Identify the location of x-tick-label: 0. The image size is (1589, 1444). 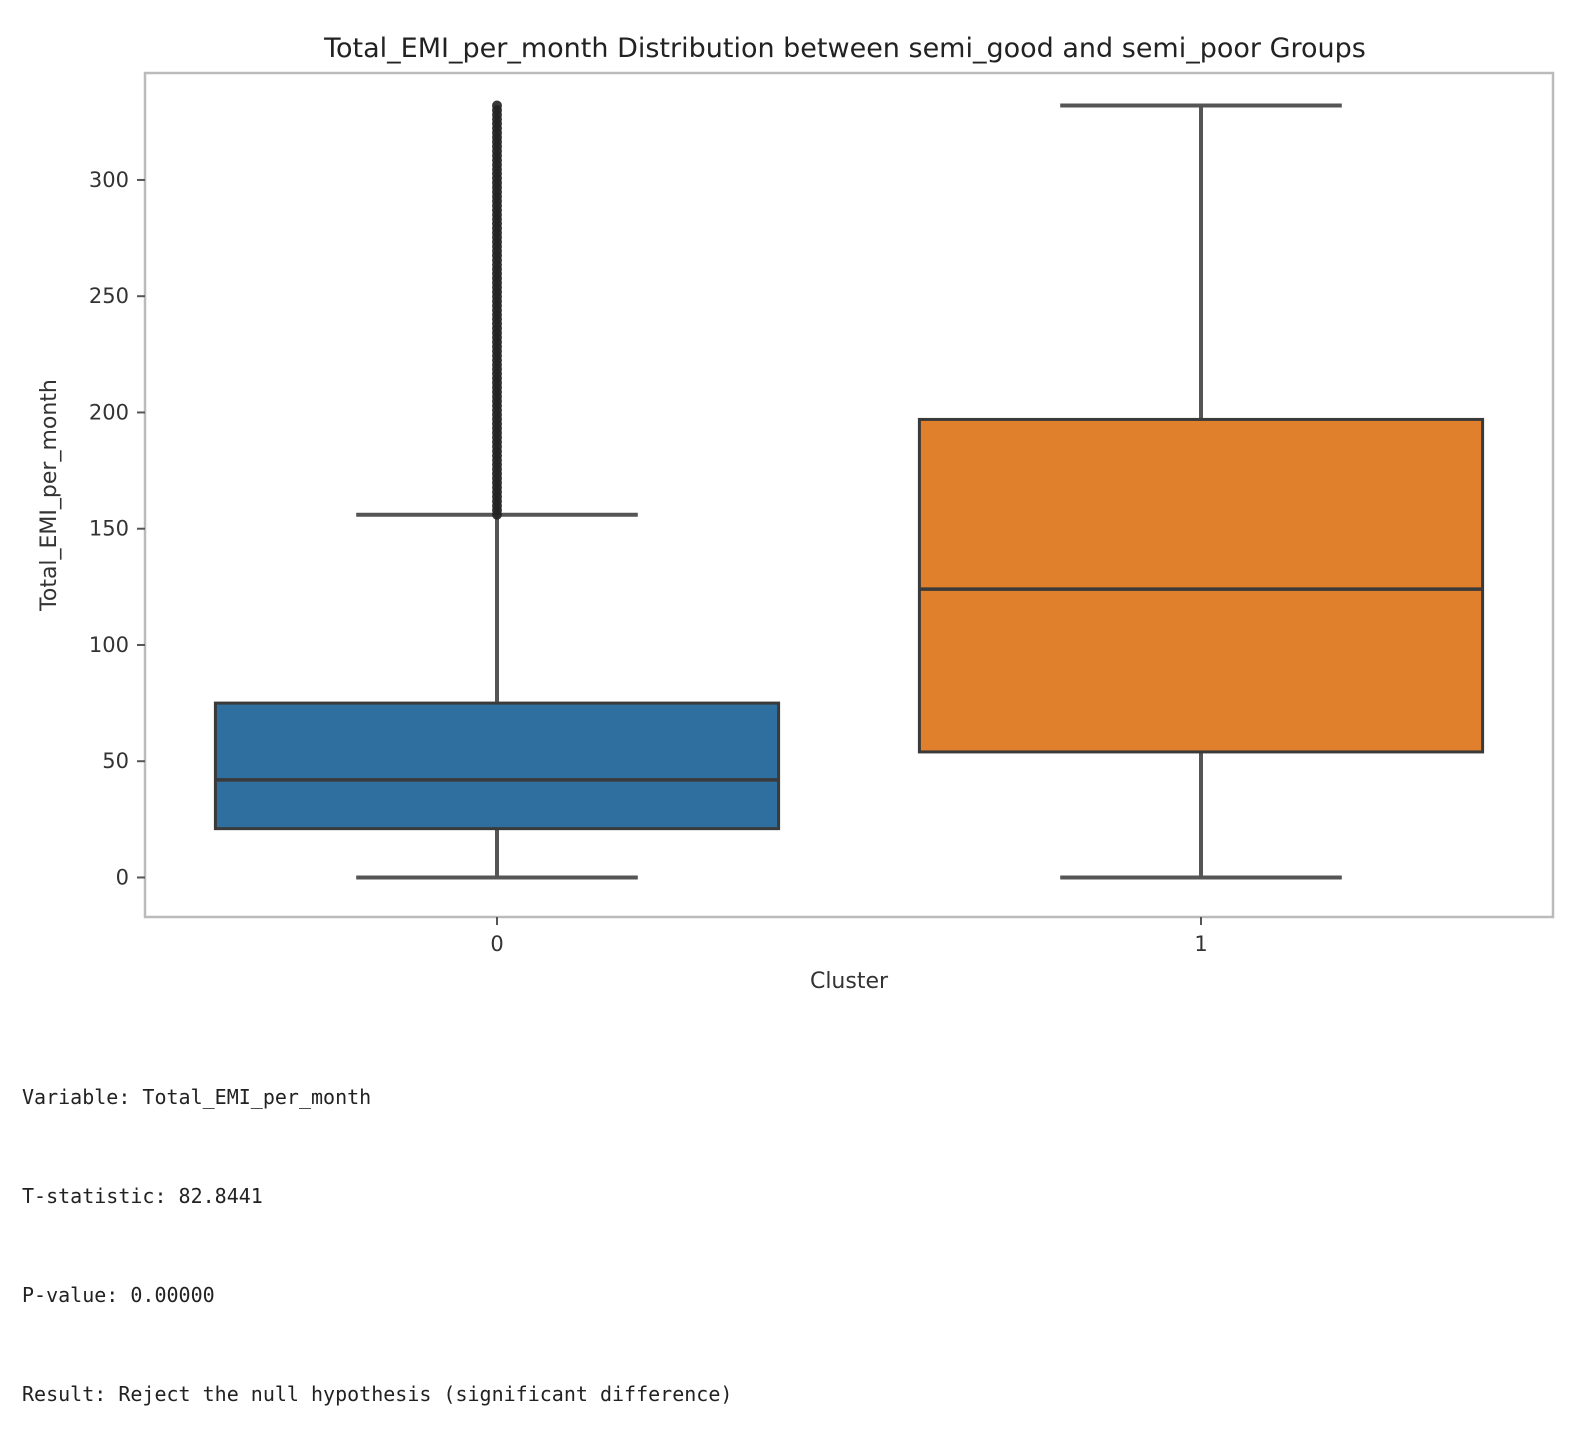
(496, 944).